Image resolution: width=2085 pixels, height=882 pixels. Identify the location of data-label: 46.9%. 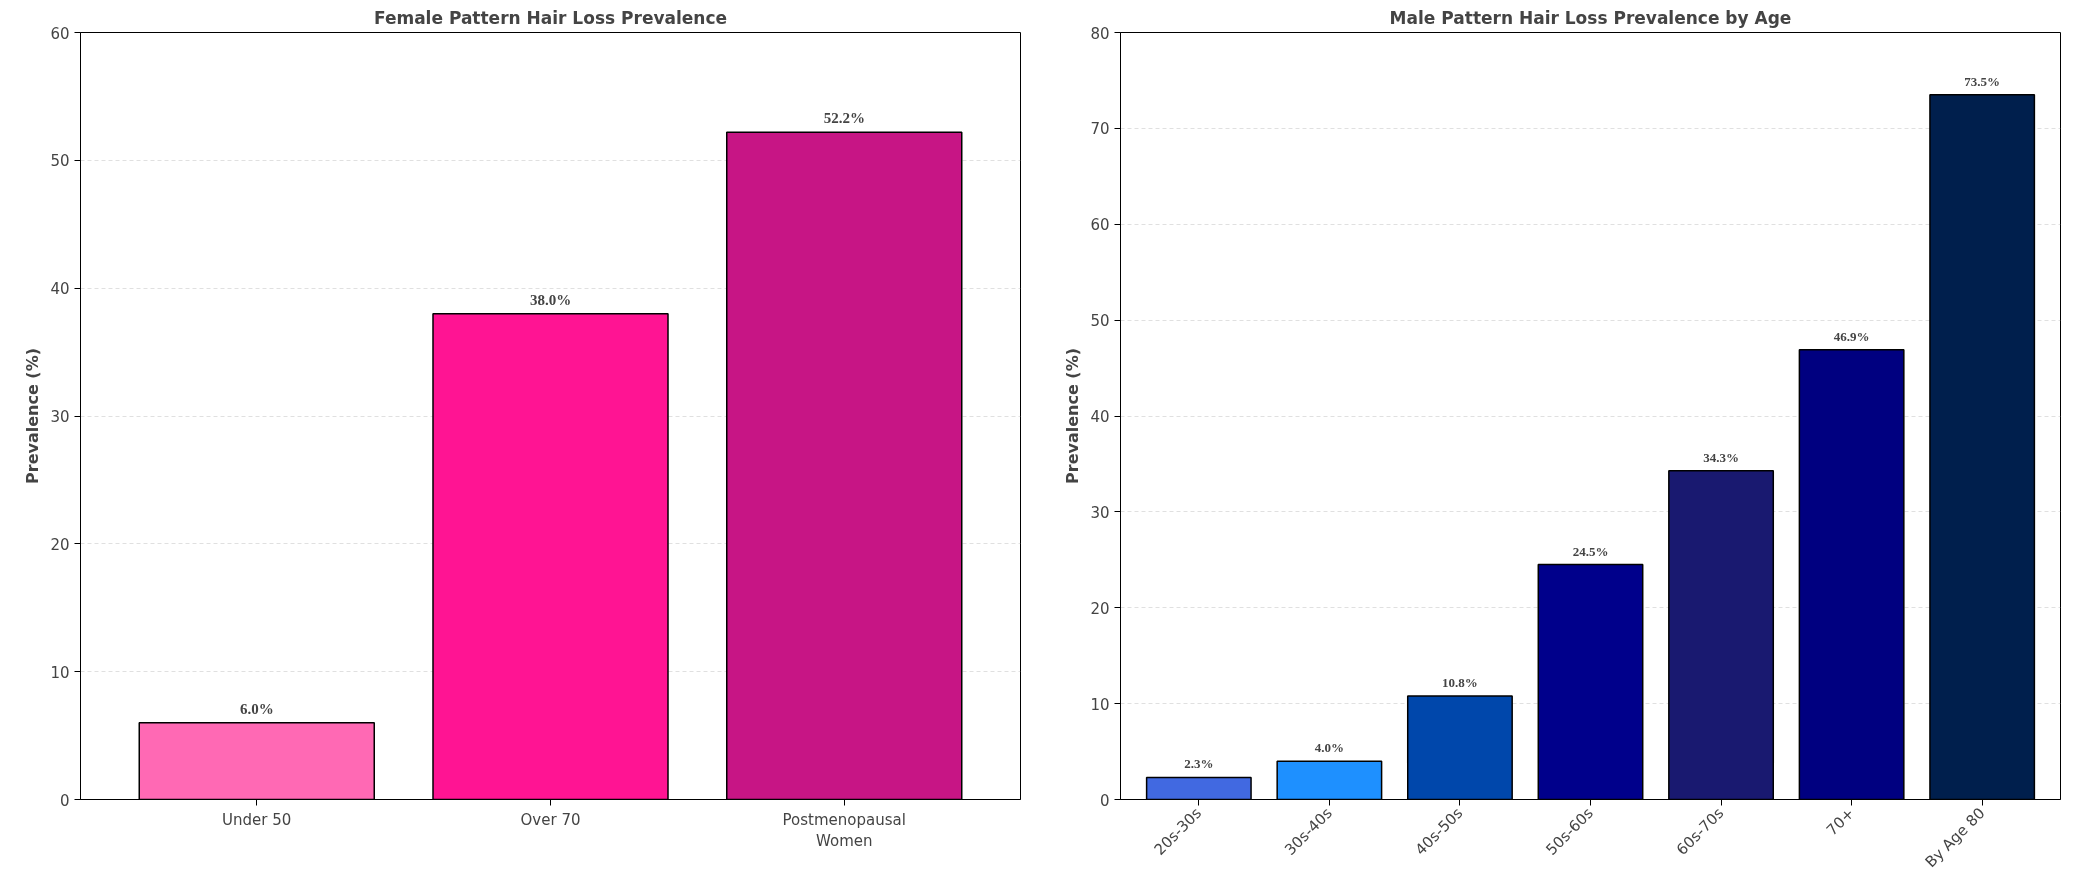
(1851, 336).